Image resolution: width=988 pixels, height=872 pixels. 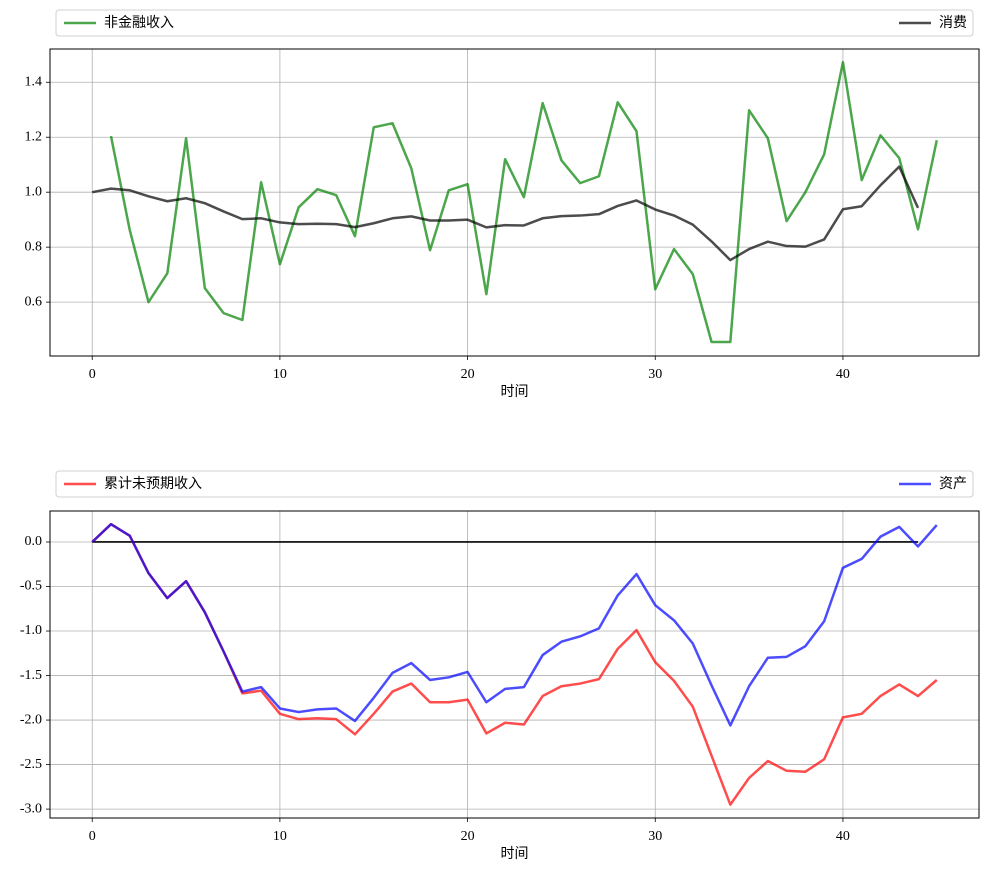 I want to click on y-tick-label: 1.2, so click(x=34, y=136).